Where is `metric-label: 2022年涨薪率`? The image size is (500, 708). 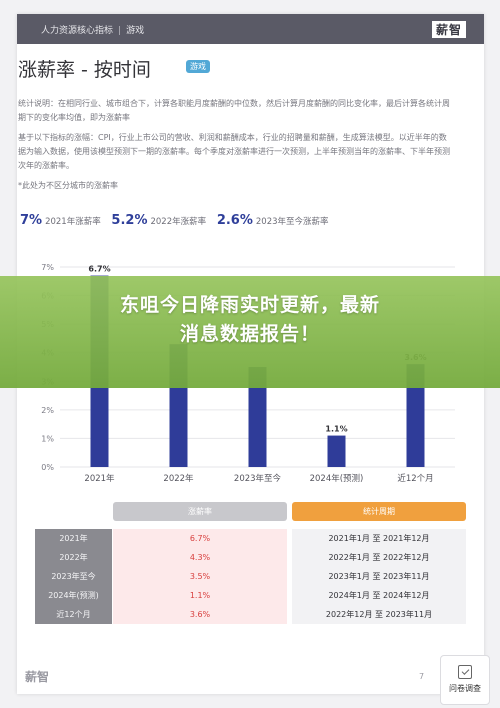 metric-label: 2022年涨薪率 is located at coordinates (178, 222).